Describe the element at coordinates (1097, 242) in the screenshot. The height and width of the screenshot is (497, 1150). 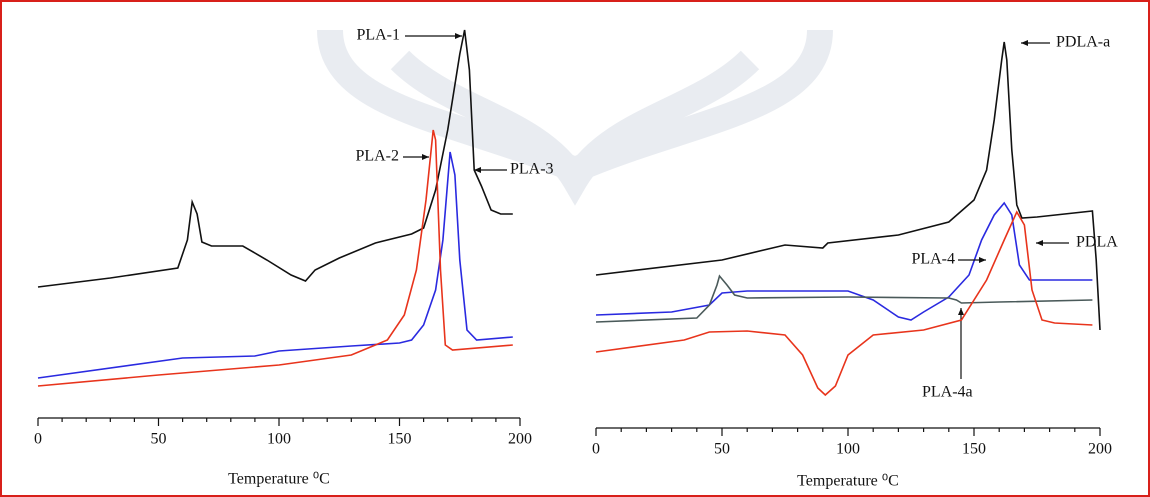
I see `curve-label: PDLA` at that location.